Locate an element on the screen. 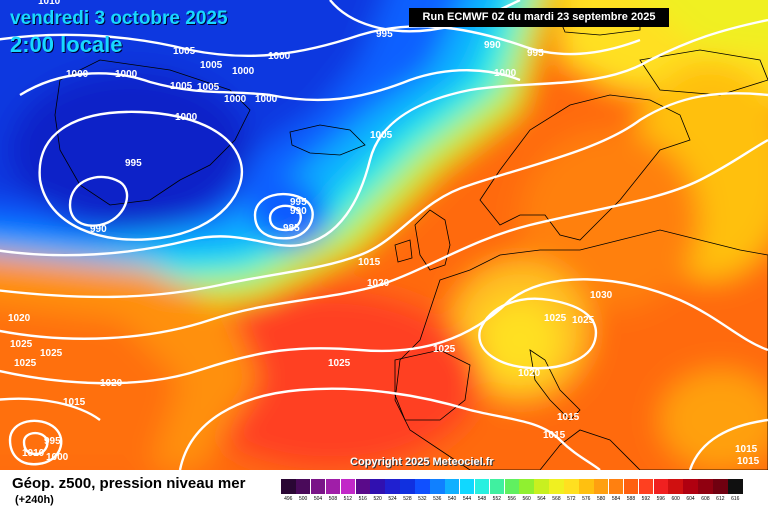 This screenshot has height=512, width=768. scale-label: 596 is located at coordinates (660, 499).